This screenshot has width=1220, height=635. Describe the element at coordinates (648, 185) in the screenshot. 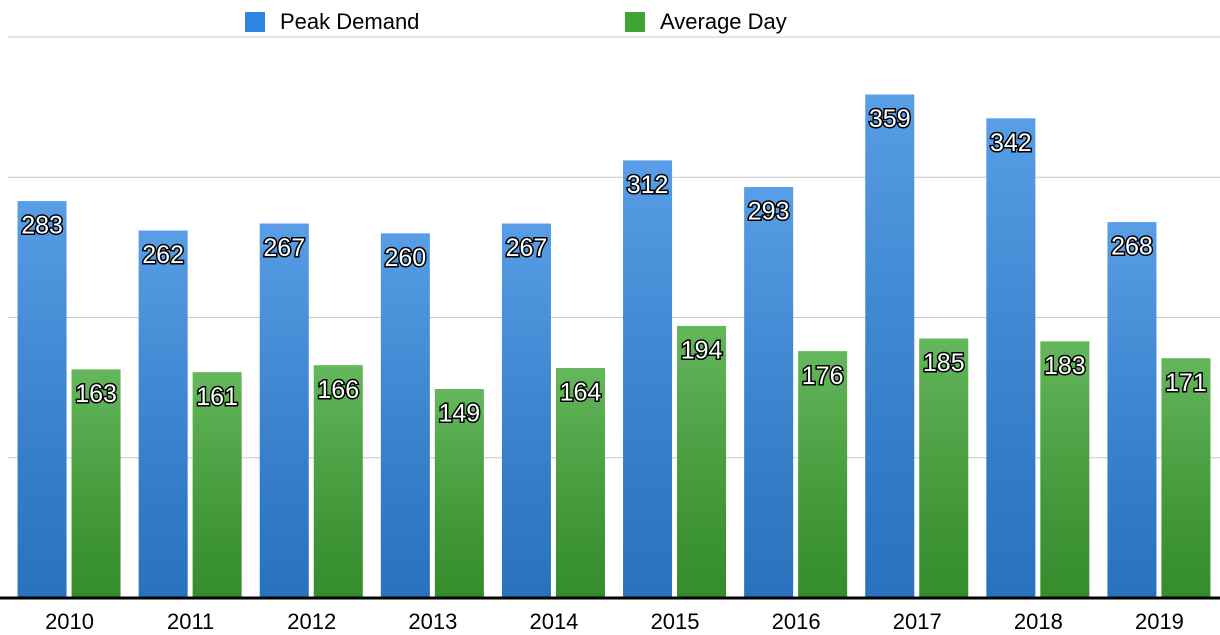

I see `value-label: 312` at that location.